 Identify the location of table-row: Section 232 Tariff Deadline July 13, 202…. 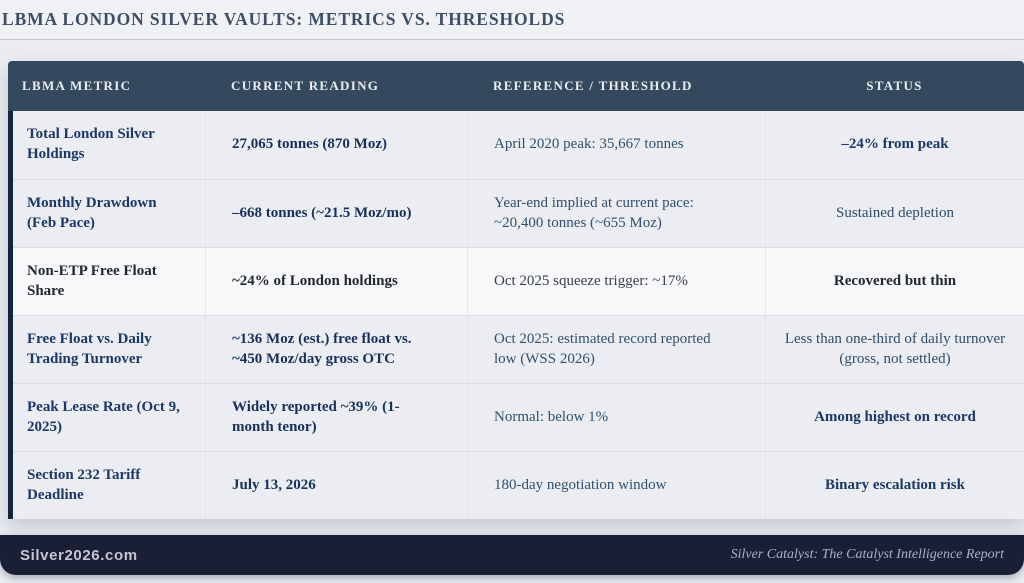
(518, 485).